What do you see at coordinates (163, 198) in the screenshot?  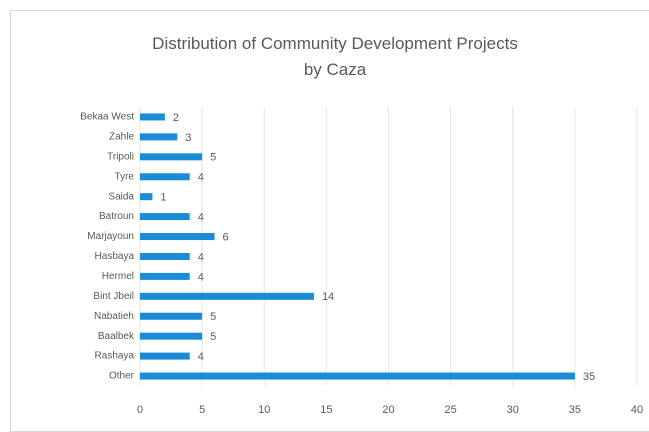 I see `data-label: 1` at bounding box center [163, 198].